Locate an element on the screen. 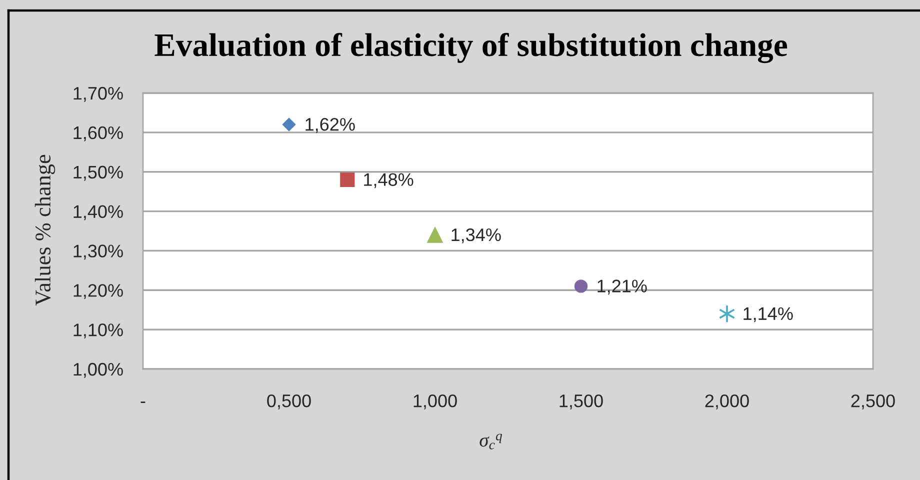 The width and height of the screenshot is (920, 480). data-label: 1,34% is located at coordinates (476, 236).